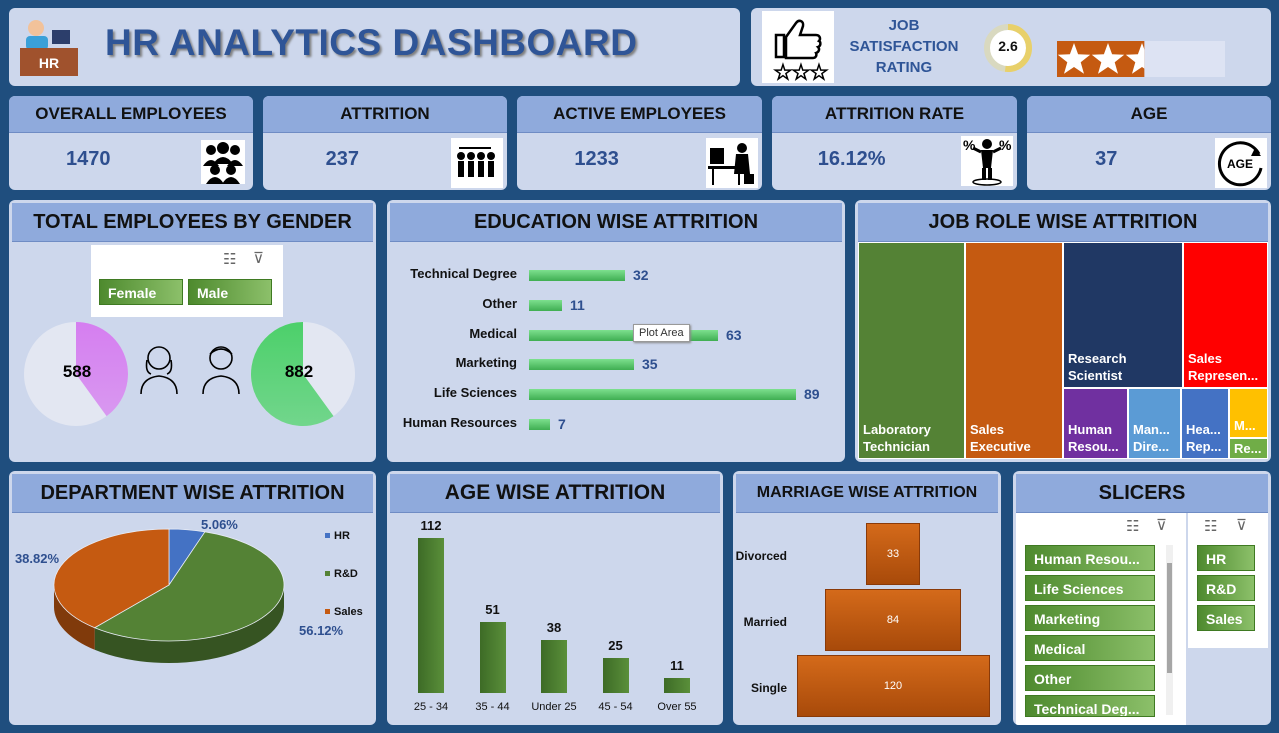 This screenshot has width=1279, height=733. Describe the element at coordinates (1226, 618) in the screenshot. I see `slicer-item: Sales` at that location.